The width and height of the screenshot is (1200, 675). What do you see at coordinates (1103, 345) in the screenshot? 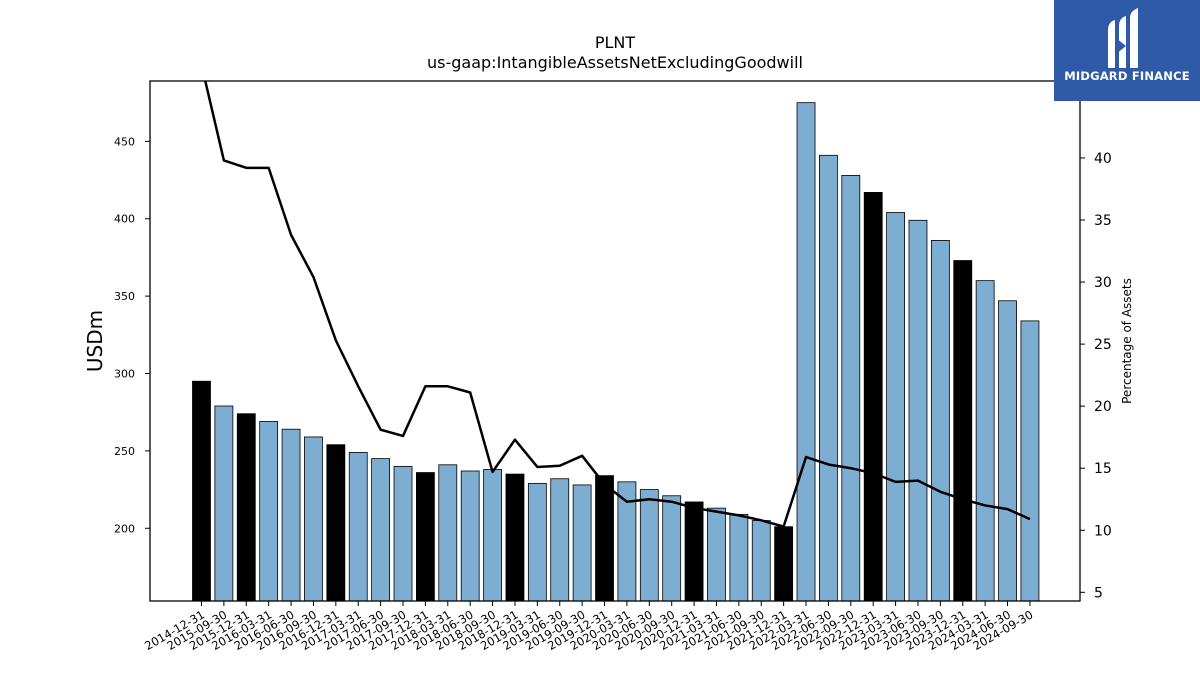
I see `y2-tick-label: 25` at bounding box center [1103, 345].